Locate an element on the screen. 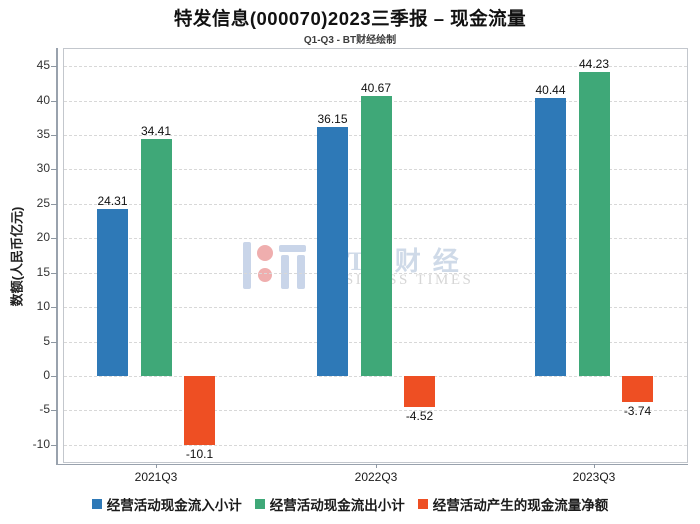 This screenshot has height=524, width=700. y-tick-label: 35 is located at coordinates (43, 134).